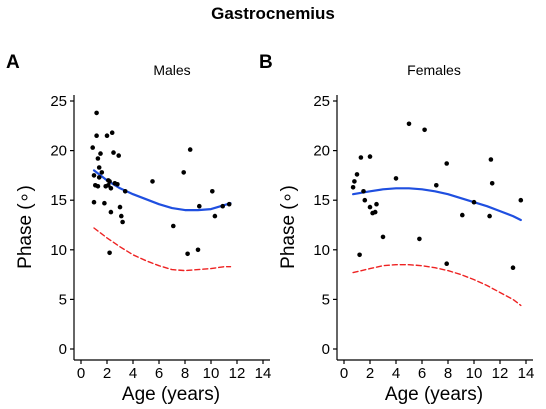 The height and width of the screenshot is (409, 546). Describe the element at coordinates (171, 394) in the screenshot. I see `panel-a-x-title: Age (years)` at that location.